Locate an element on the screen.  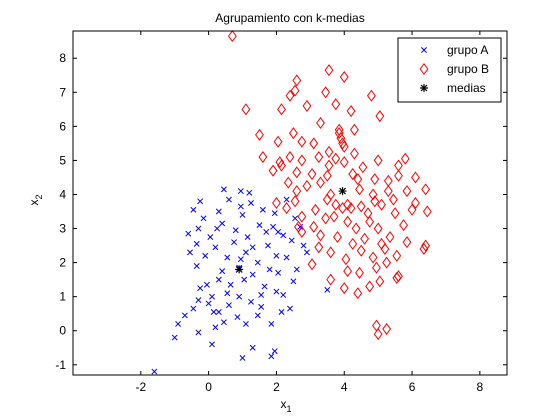
y-tick-label: 1 is located at coordinates (62, 297).